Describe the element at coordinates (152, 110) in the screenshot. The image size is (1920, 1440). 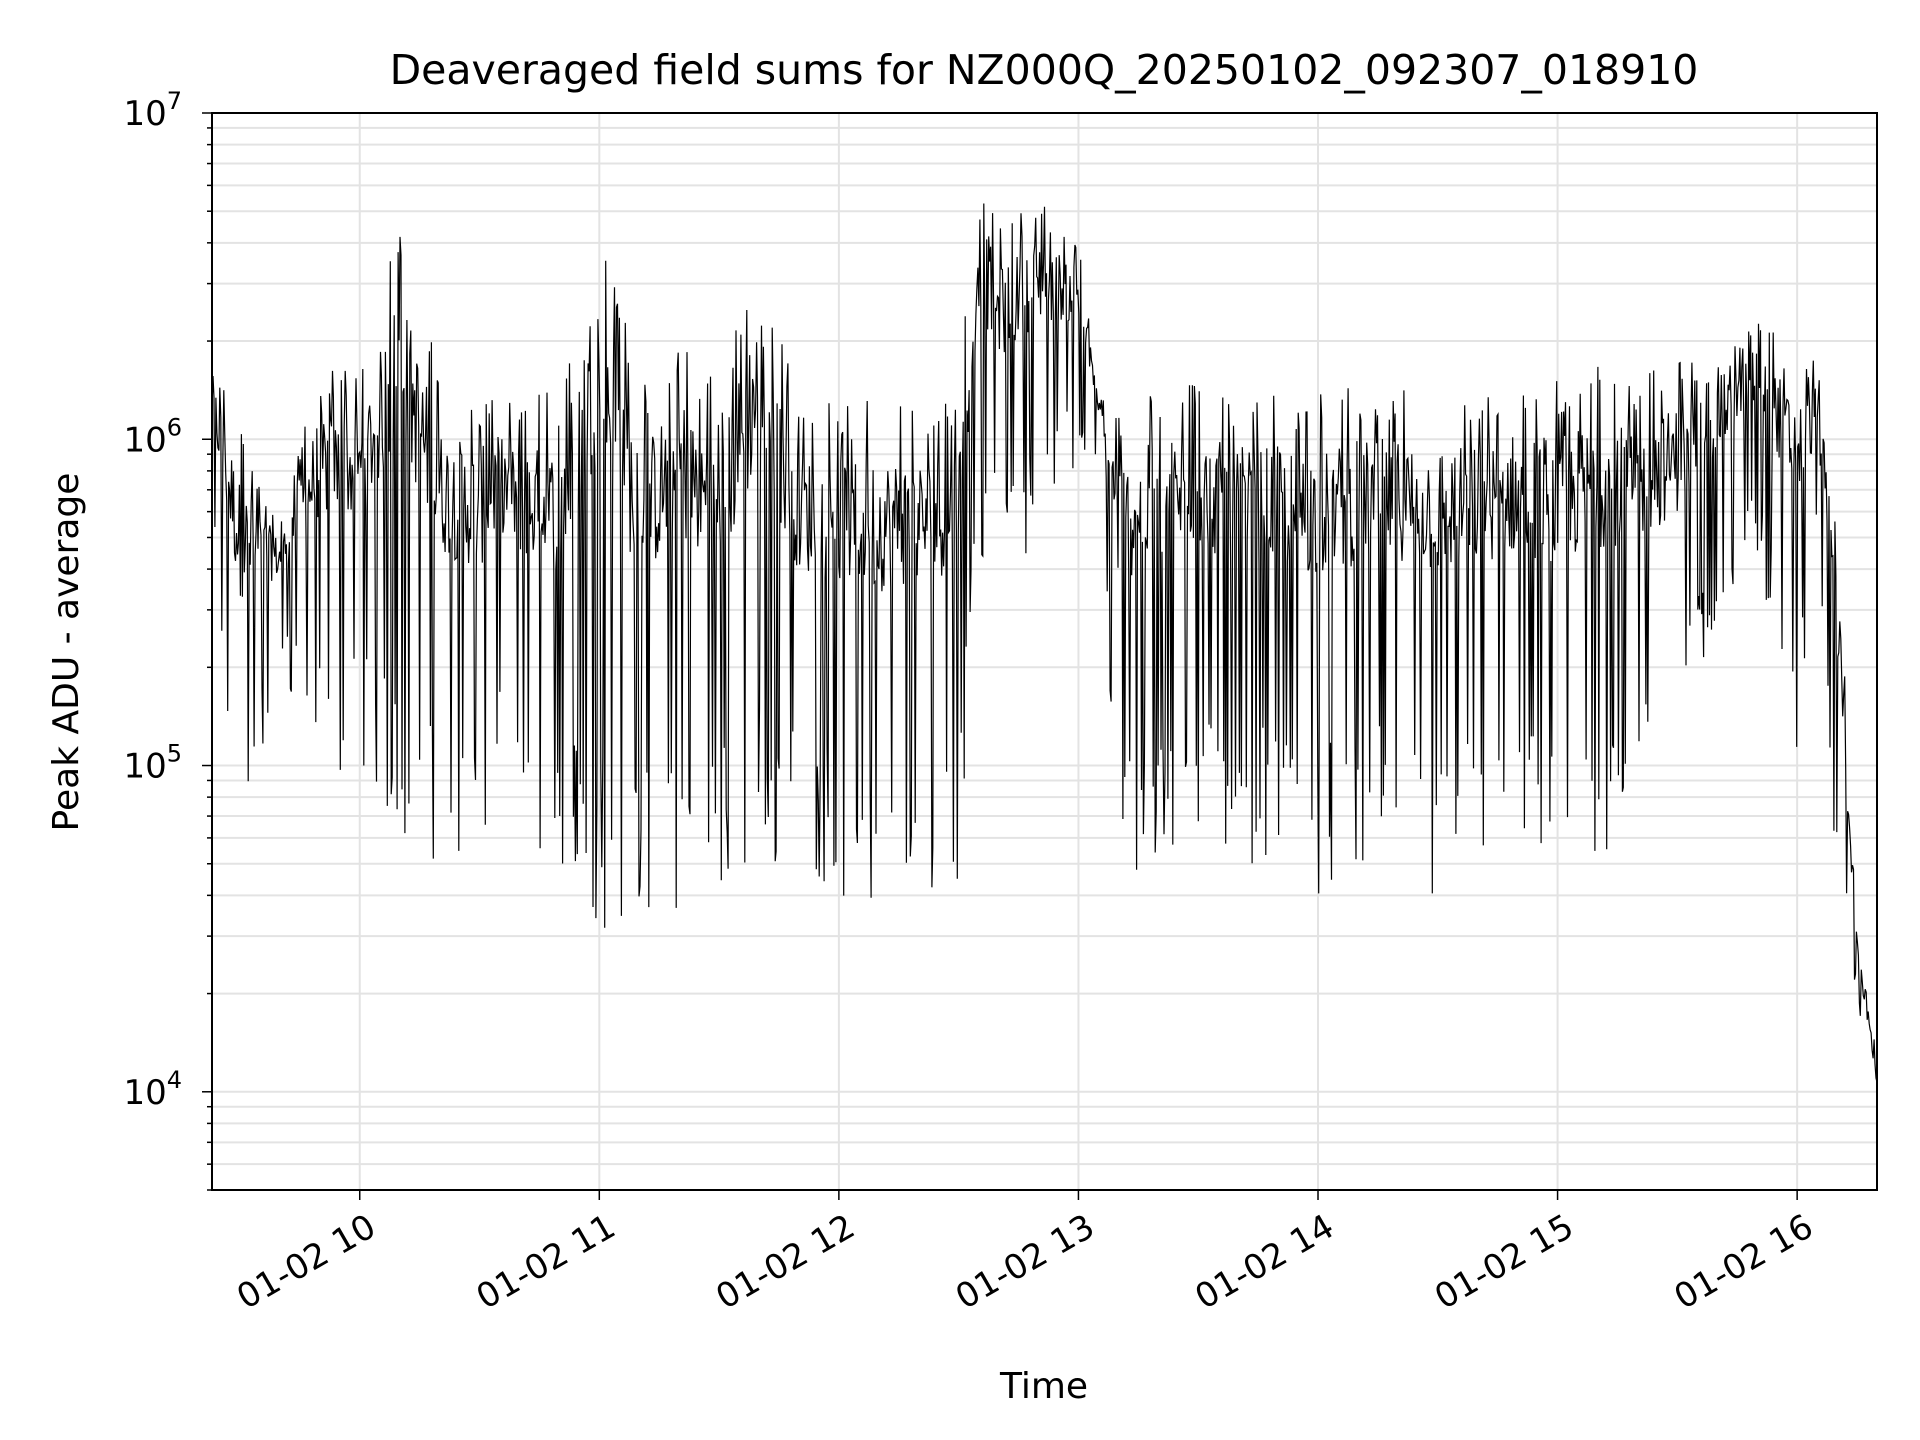
I see `y-tick-label: 10⁷` at that location.